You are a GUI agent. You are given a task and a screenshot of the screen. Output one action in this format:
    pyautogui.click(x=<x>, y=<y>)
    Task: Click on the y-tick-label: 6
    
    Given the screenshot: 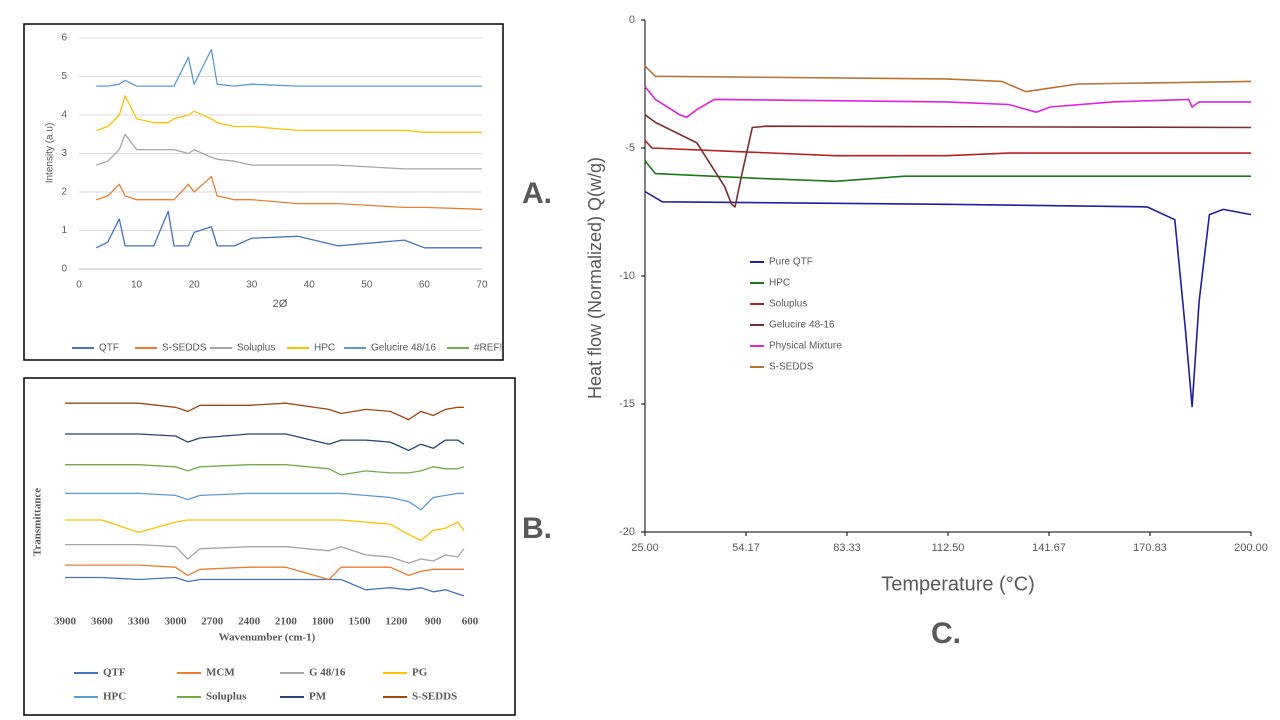 What is the action you would take?
    pyautogui.click(x=64, y=38)
    